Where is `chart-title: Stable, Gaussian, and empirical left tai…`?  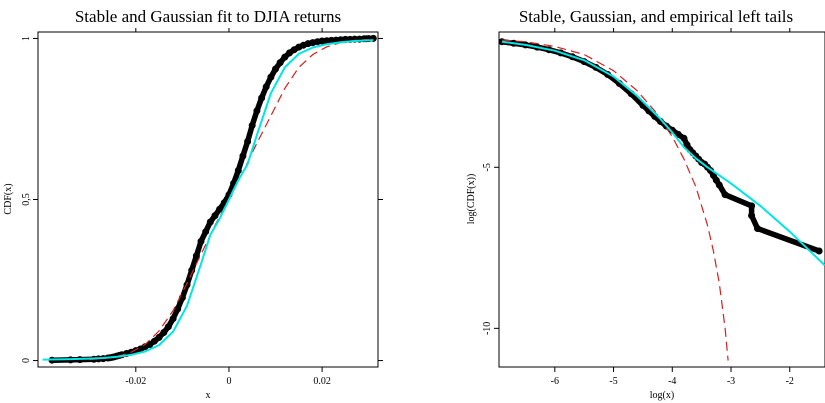 chart-title: Stable, Gaussian, and empirical left tai… is located at coordinates (656, 16).